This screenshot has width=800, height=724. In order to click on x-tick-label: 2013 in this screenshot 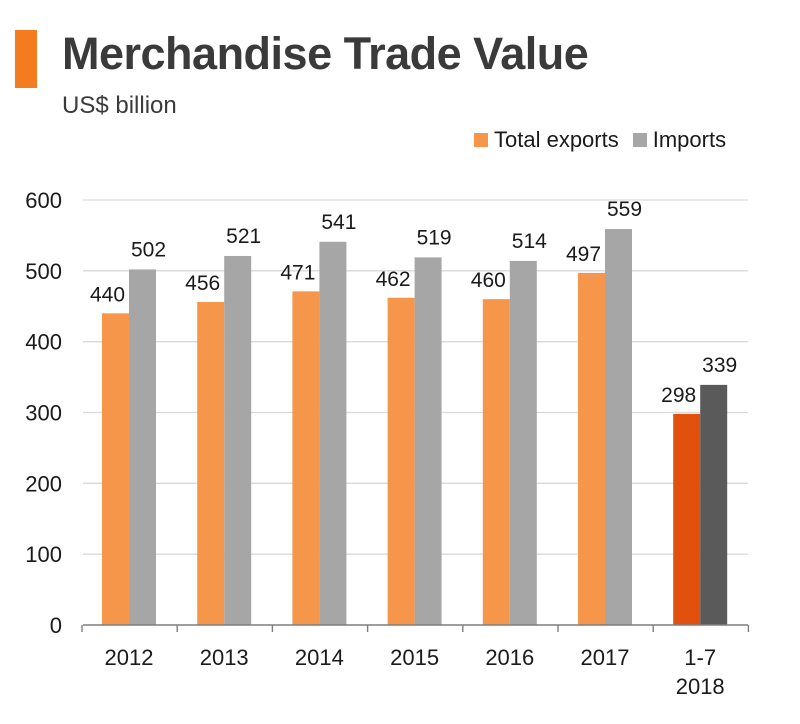, I will do `click(224, 657)`.